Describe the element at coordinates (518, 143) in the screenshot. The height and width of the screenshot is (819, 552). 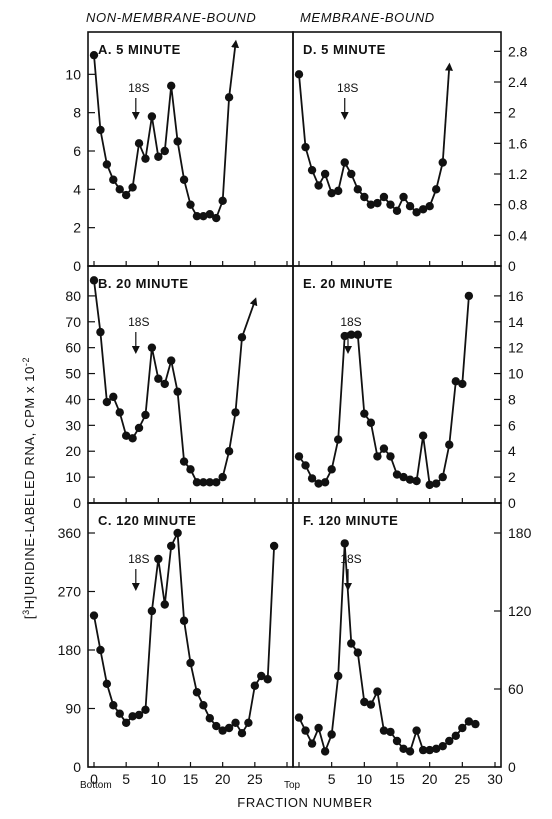
I see `y-tick-label: 1.6` at that location.